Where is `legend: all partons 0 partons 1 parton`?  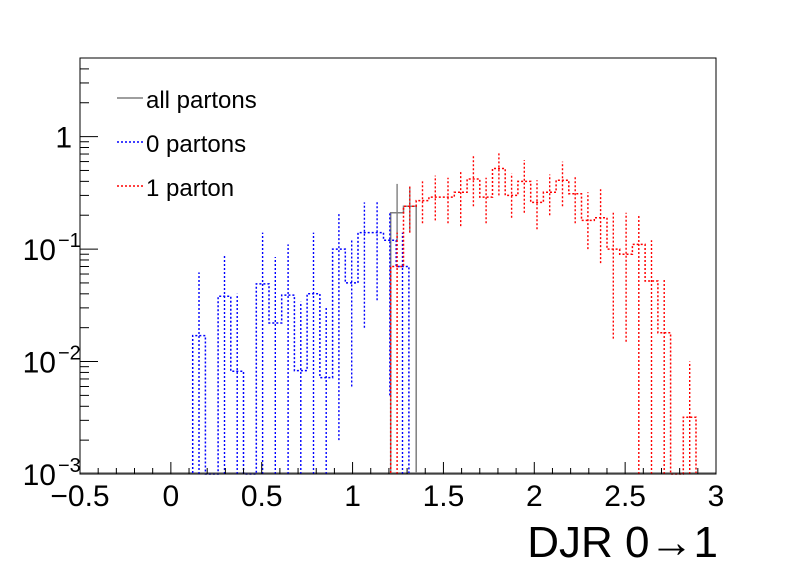 legend: all partons 0 partons 1 parton is located at coordinates (187, 144).